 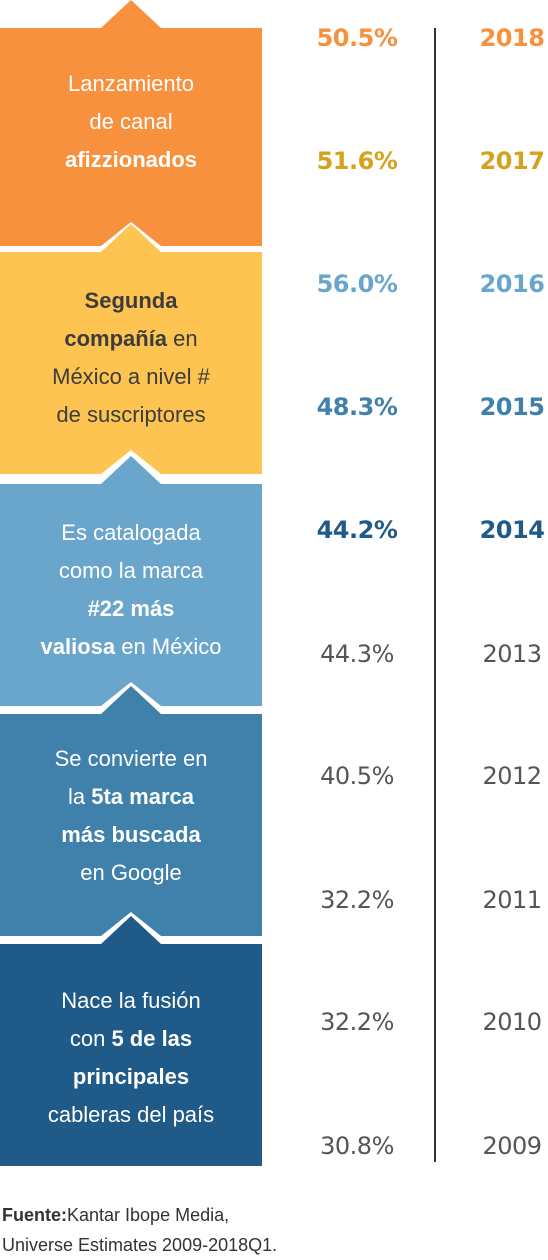 I want to click on year-2013: 2013, so click(x=512, y=654).